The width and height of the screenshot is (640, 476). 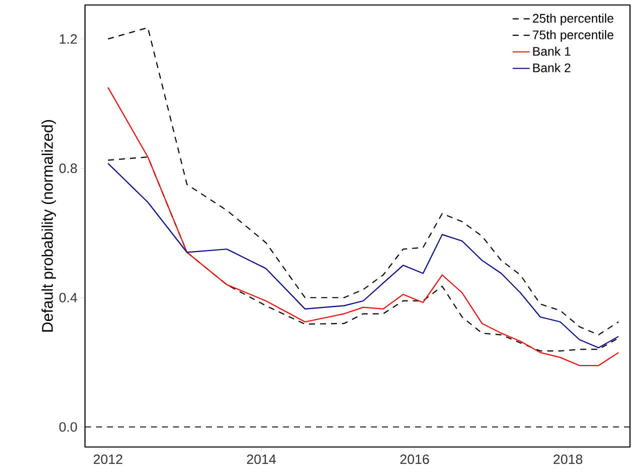 I want to click on x-tick-label: 2012, so click(x=108, y=459).